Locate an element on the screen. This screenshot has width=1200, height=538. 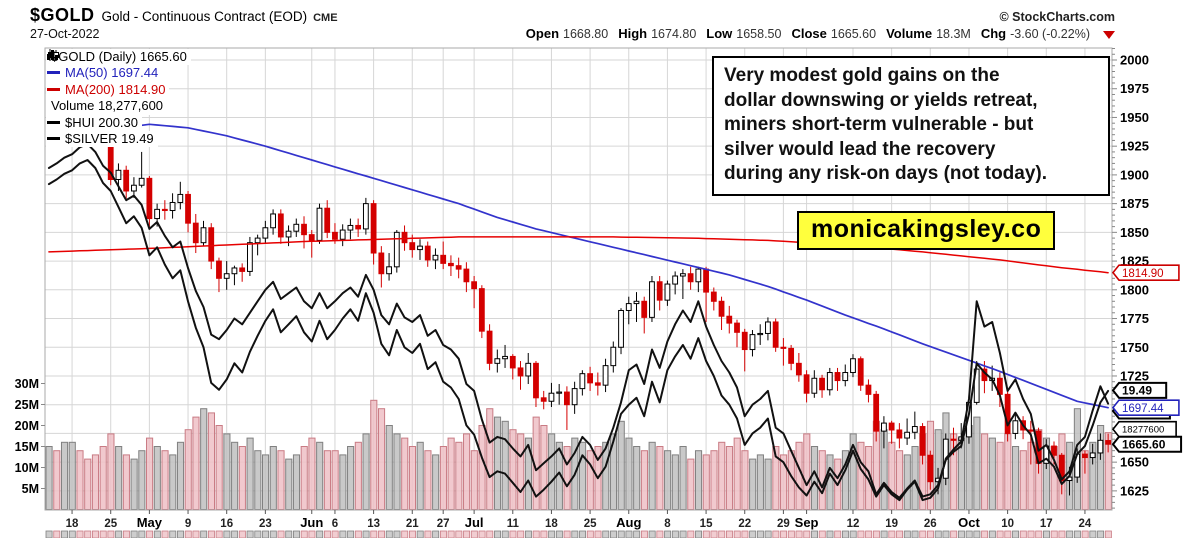
quote-value: 1665.60 is located at coordinates (853, 34).